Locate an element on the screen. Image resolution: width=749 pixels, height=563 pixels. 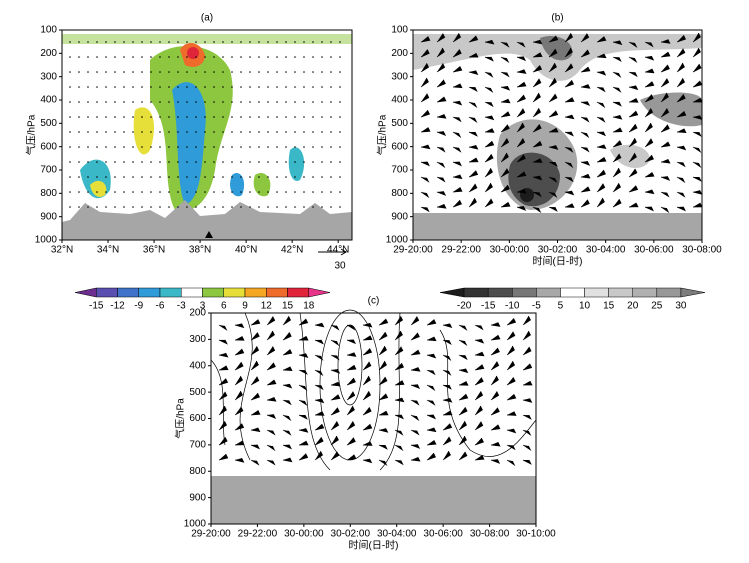
y-tick-label: 300 is located at coordinates (48, 76).